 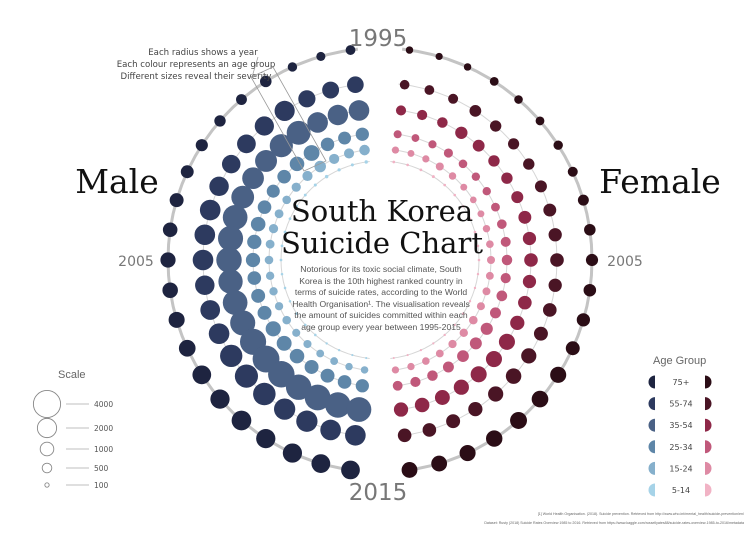 I want to click on bubble-female-25-34-2006, so click(x=505, y=278).